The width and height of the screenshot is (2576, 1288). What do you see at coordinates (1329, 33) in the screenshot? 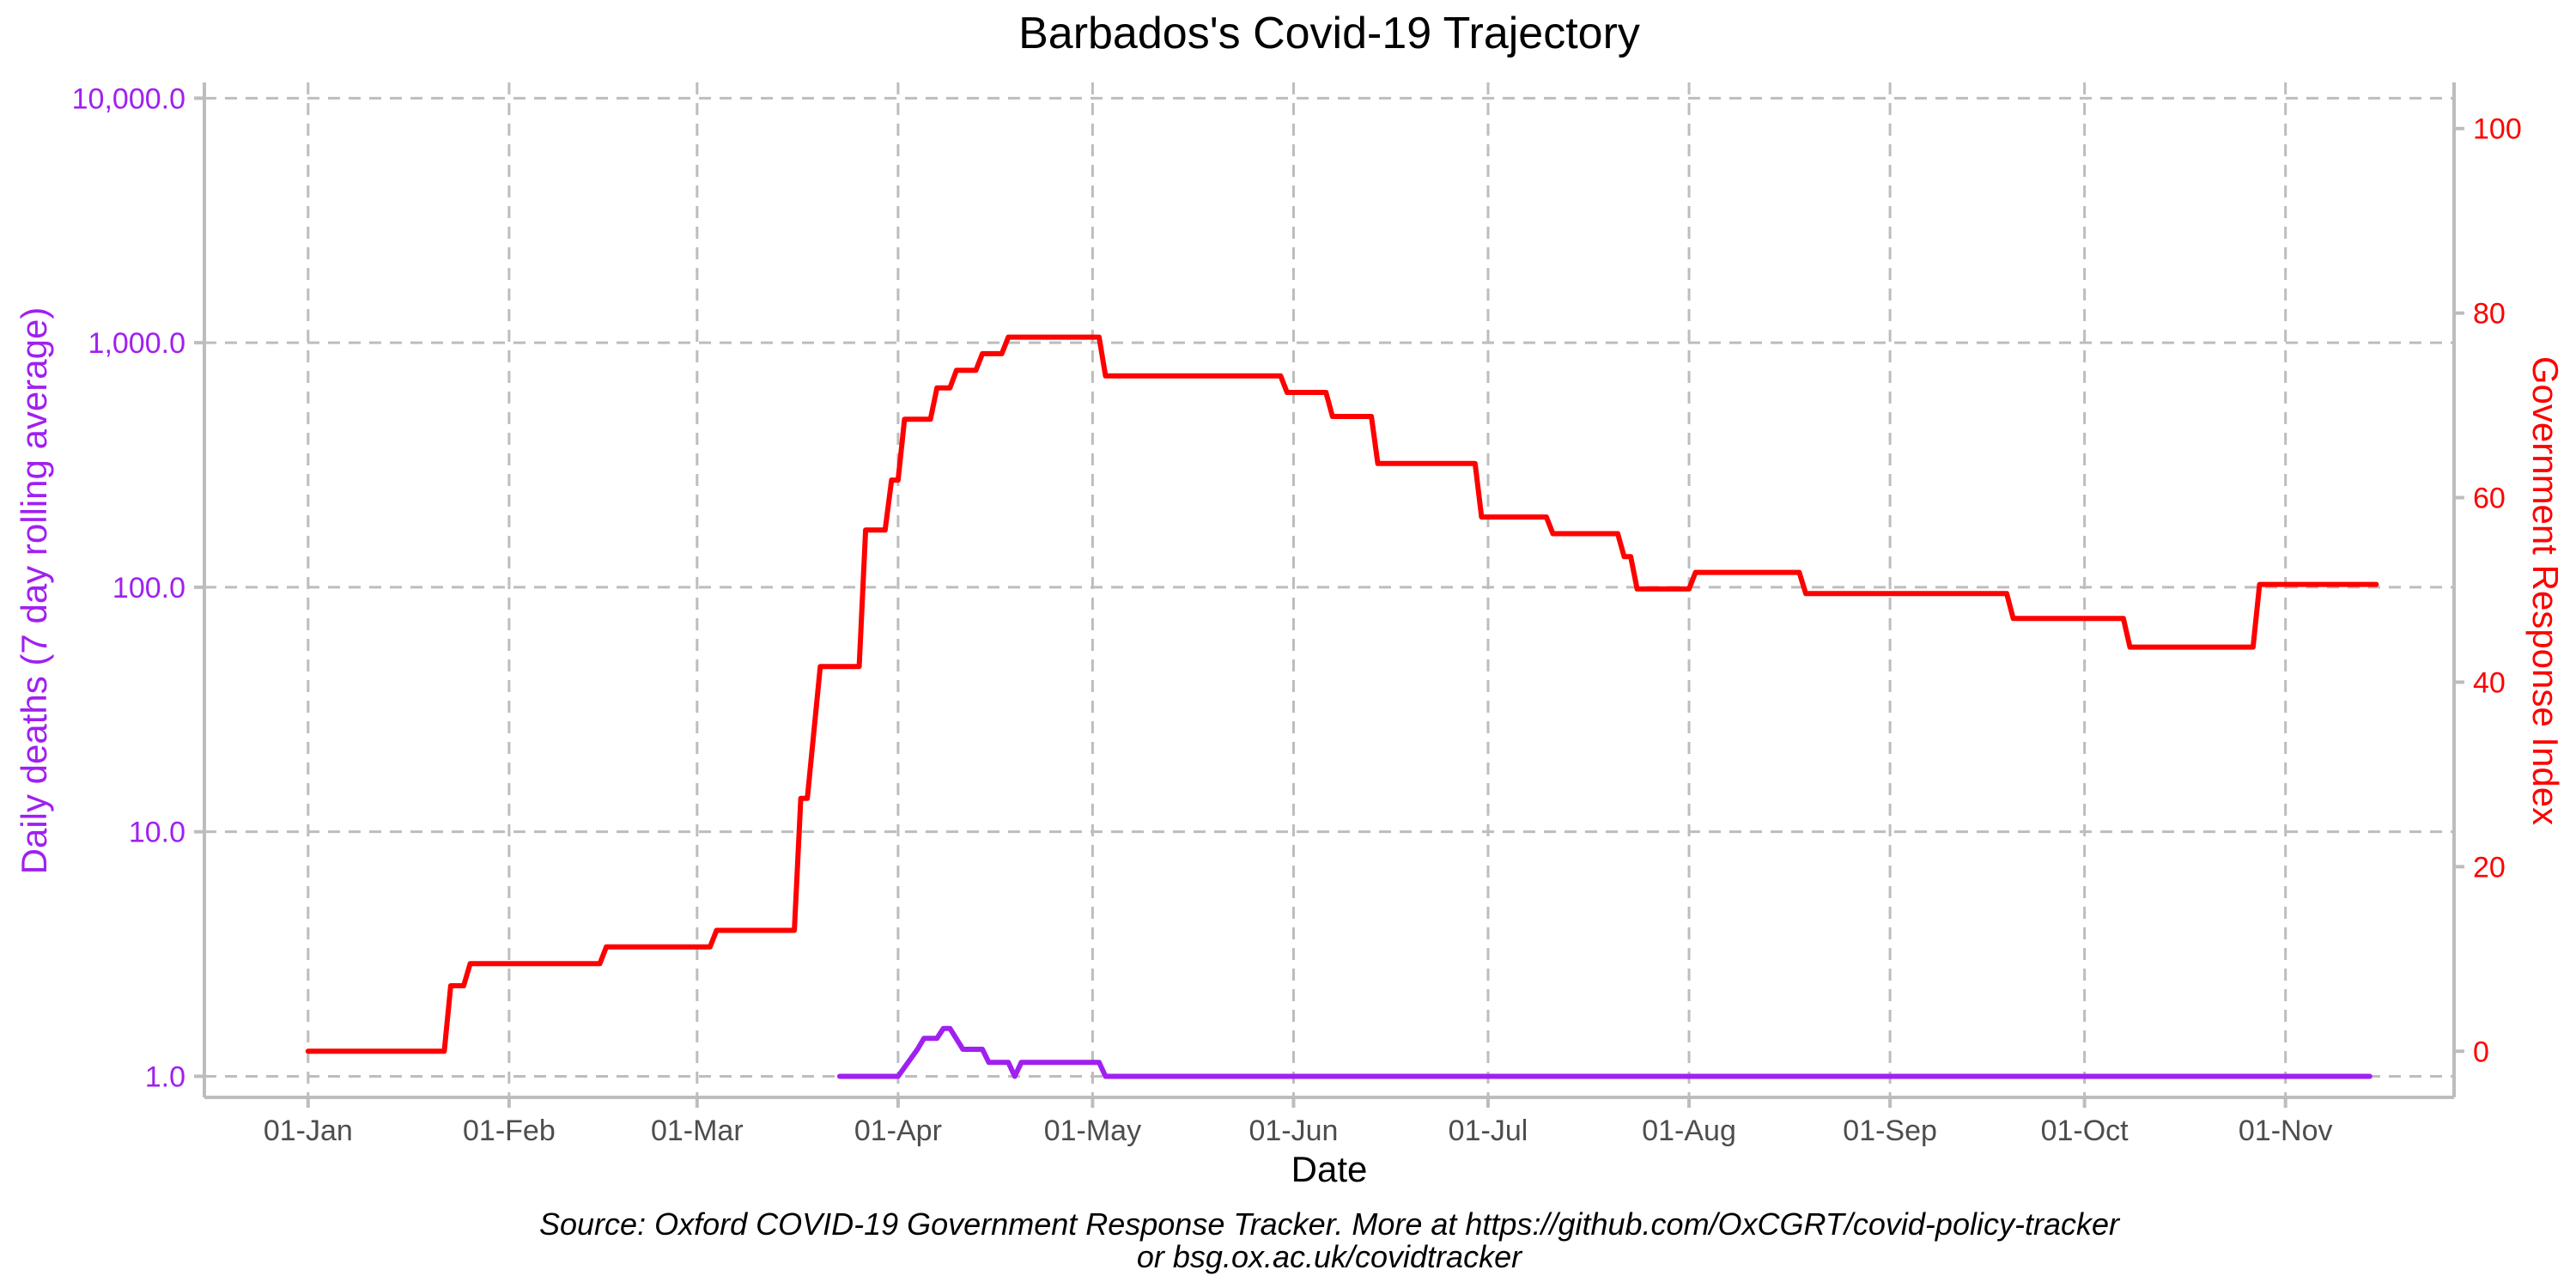
I see `chart-title: Barbados's Covid-19 Trajectory` at bounding box center [1329, 33].